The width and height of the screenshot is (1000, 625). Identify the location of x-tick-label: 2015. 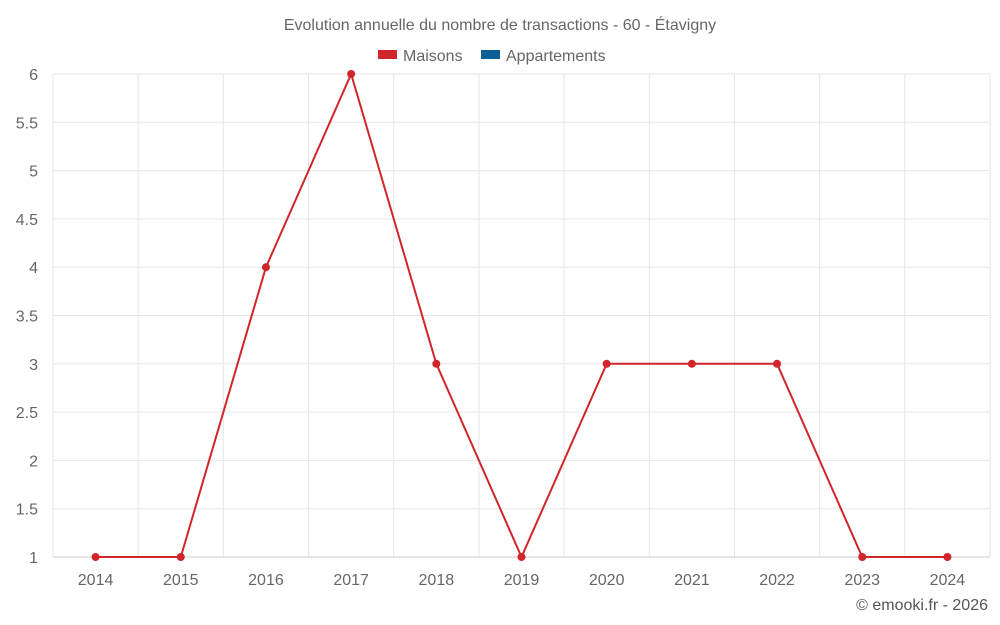
(181, 580).